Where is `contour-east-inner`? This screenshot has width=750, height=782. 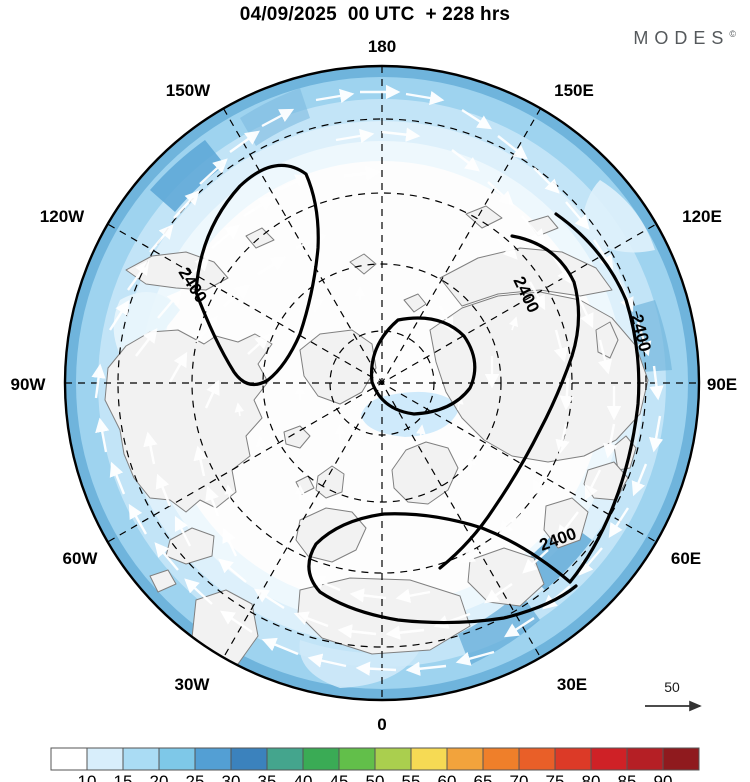
contour-east-inner is located at coordinates (509, 402).